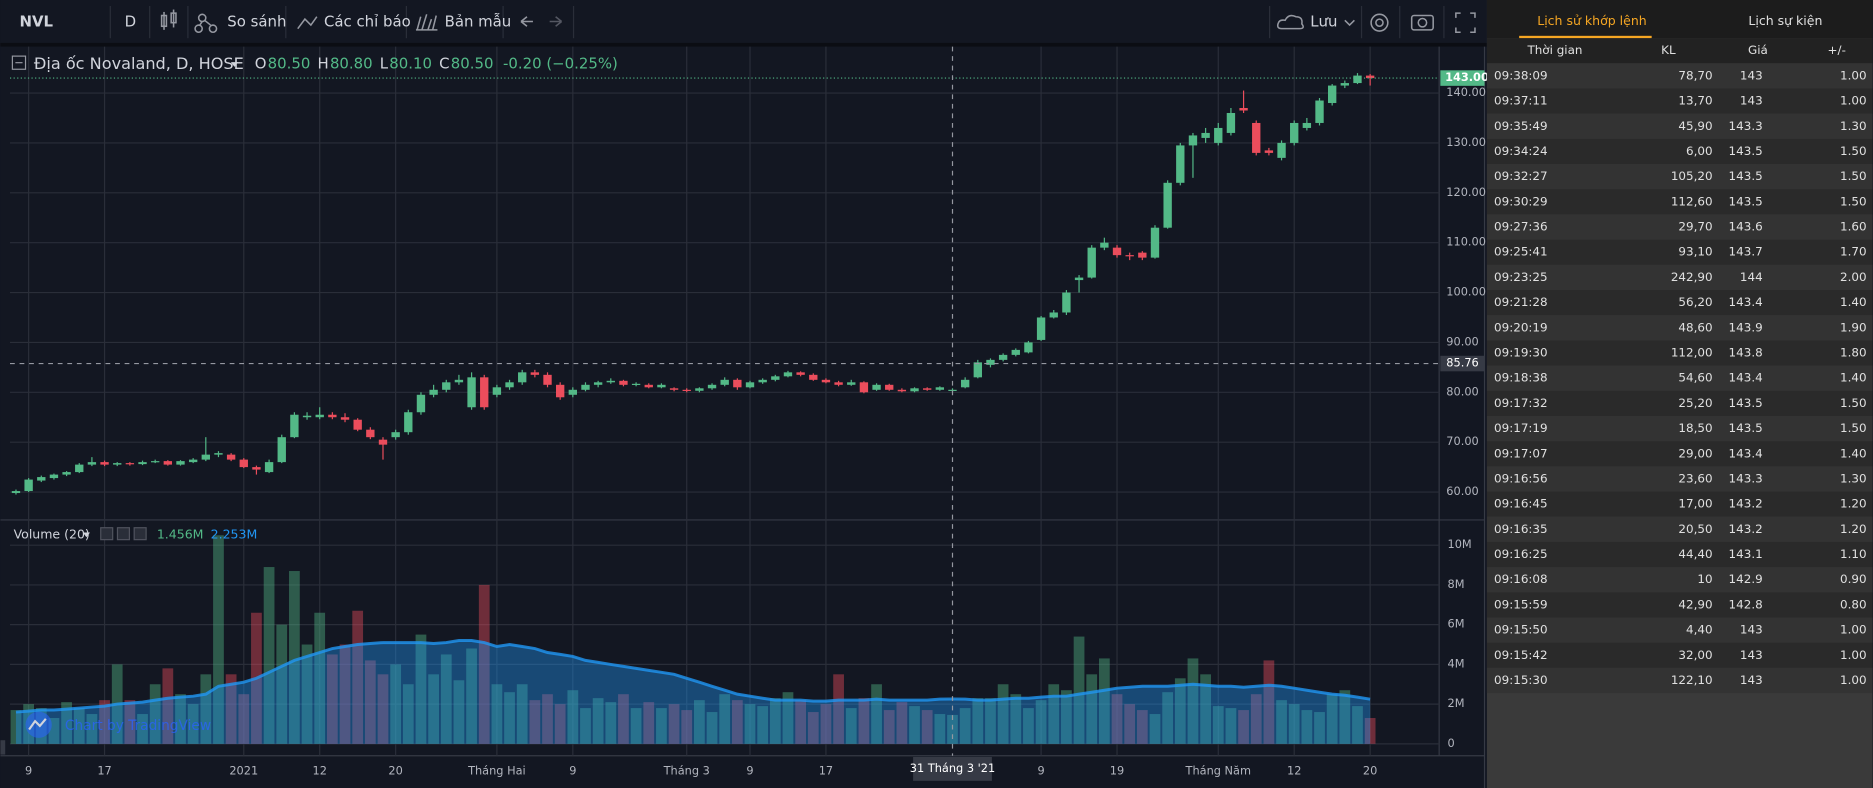 The image size is (1873, 788). I want to click on ohlc-legend: O 80.50 H 80.80 L 80.10 C 80.50 -0.20 (−0.25%), so click(436, 63).